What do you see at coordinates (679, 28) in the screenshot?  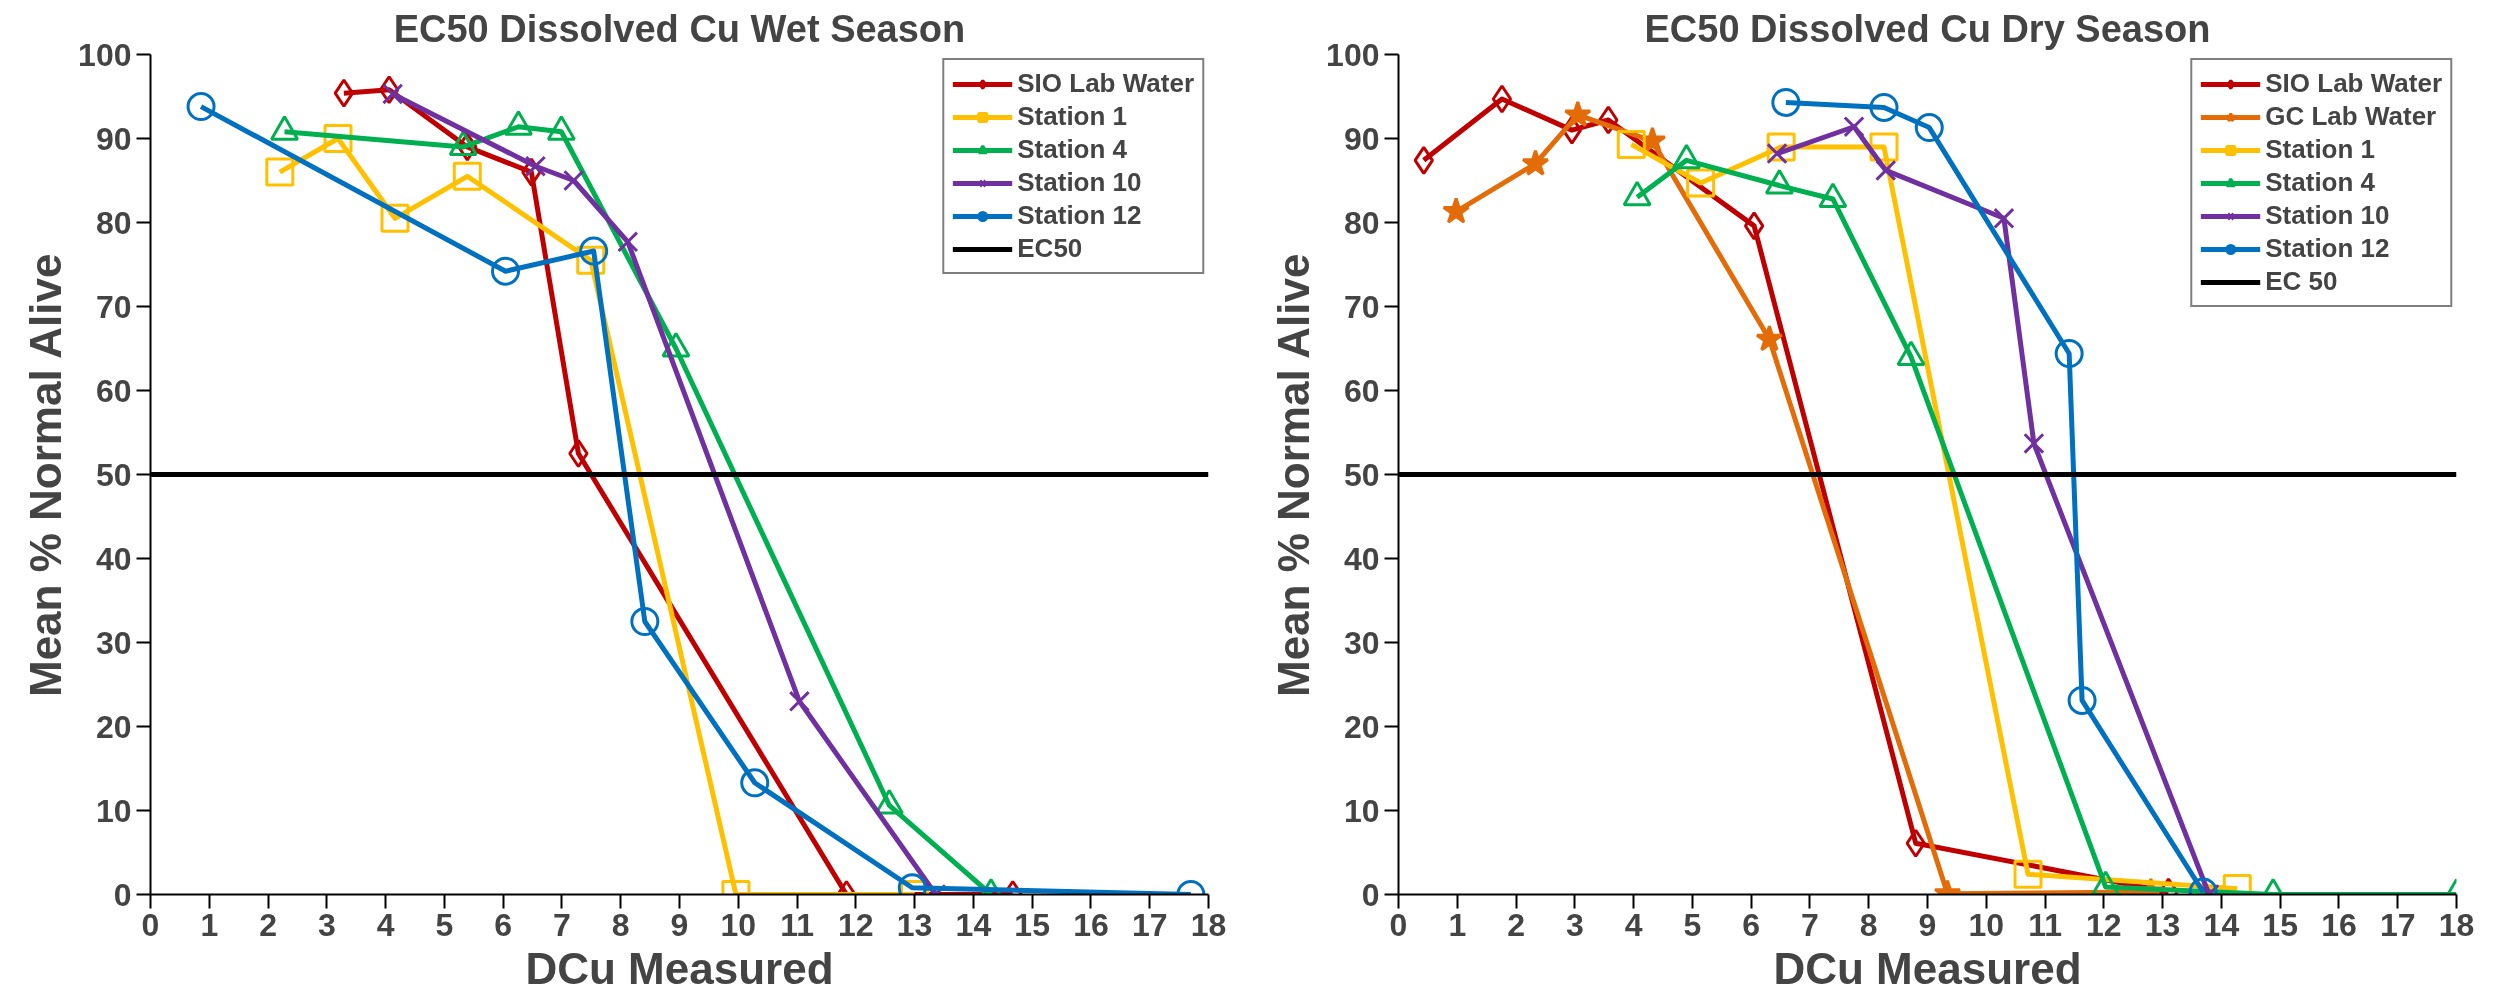 I see `chart-title: EC50 Dissolved Cu Wet Season` at bounding box center [679, 28].